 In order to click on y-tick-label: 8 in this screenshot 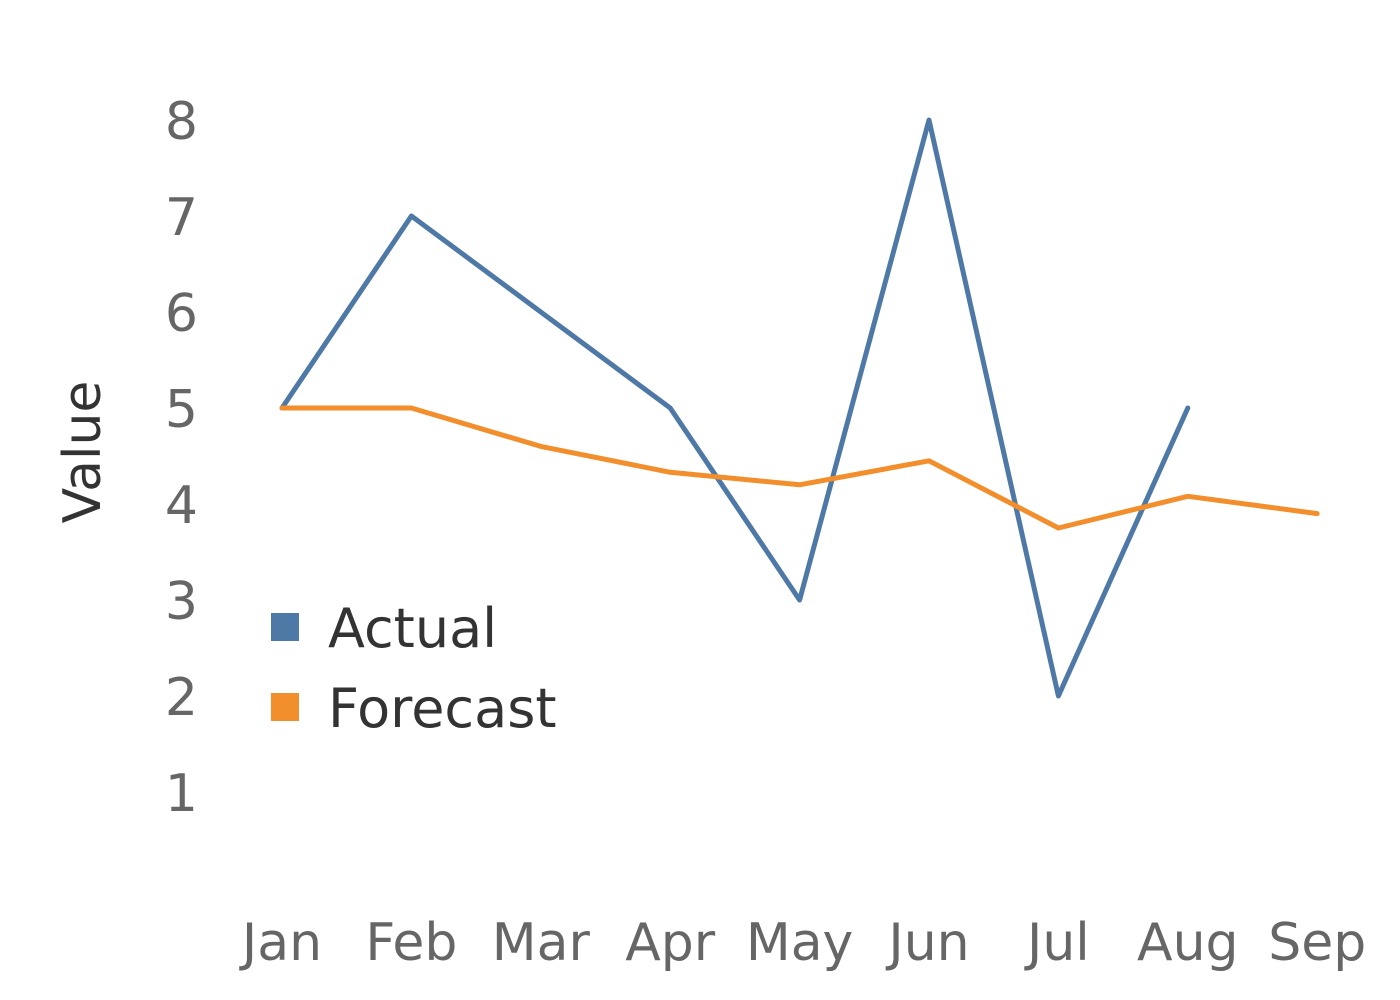, I will do `click(181, 122)`.